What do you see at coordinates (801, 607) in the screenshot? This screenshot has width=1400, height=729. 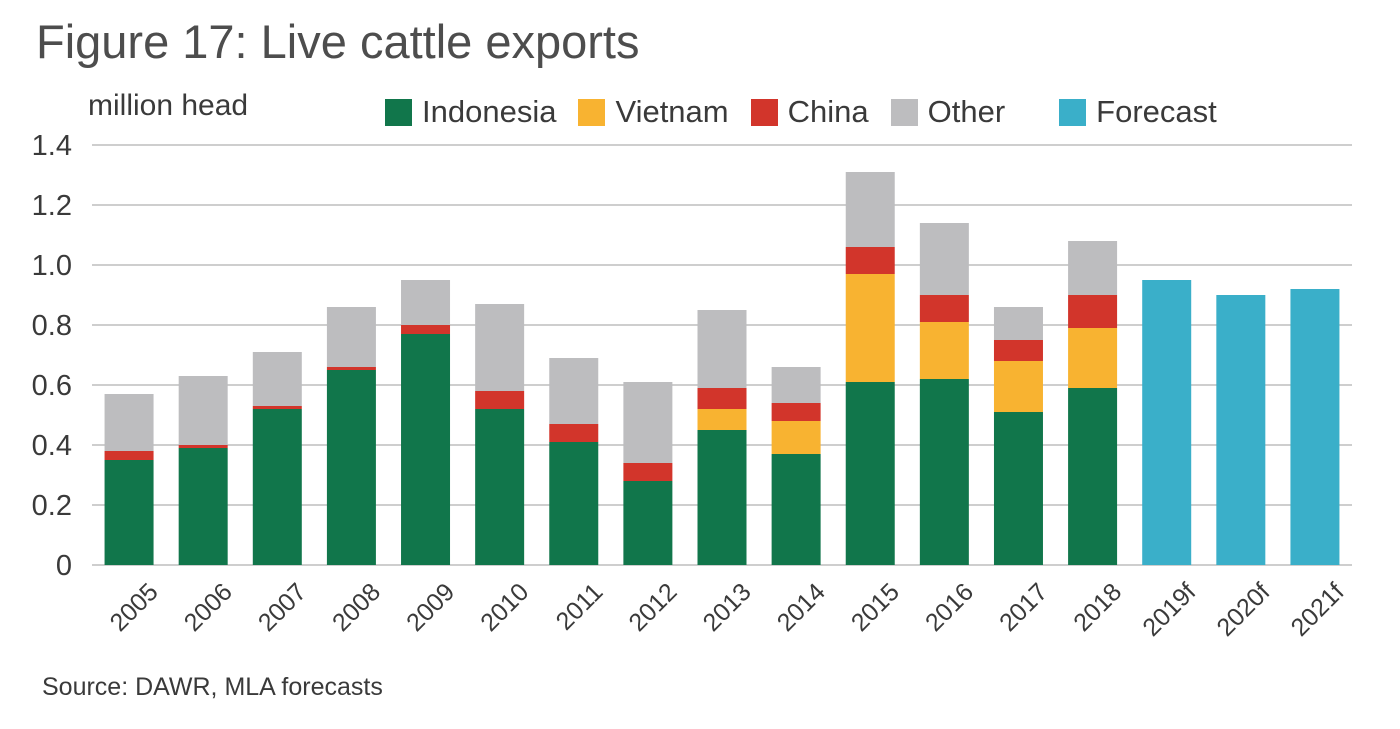 I see `x-tick-label: 2014` at bounding box center [801, 607].